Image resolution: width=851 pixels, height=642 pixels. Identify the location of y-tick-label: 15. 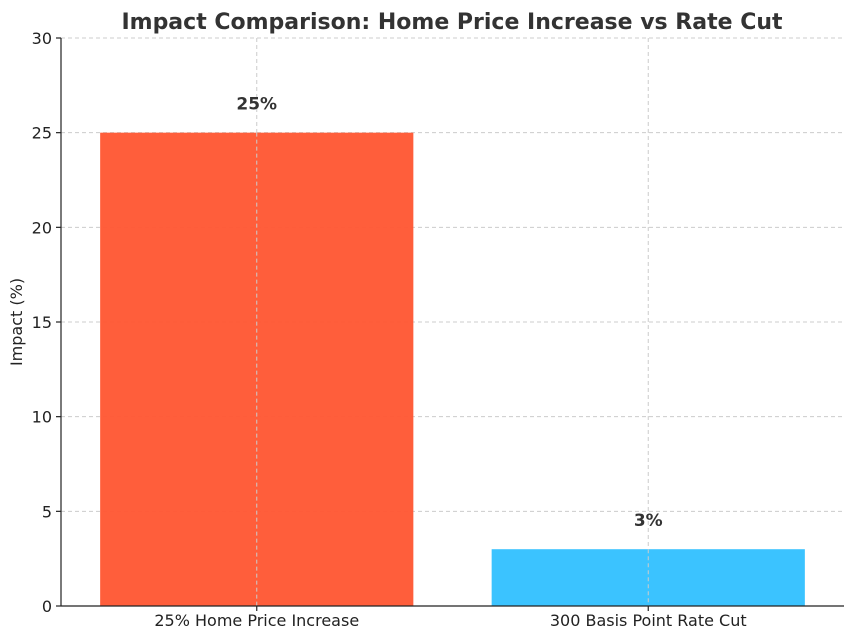
(42, 322).